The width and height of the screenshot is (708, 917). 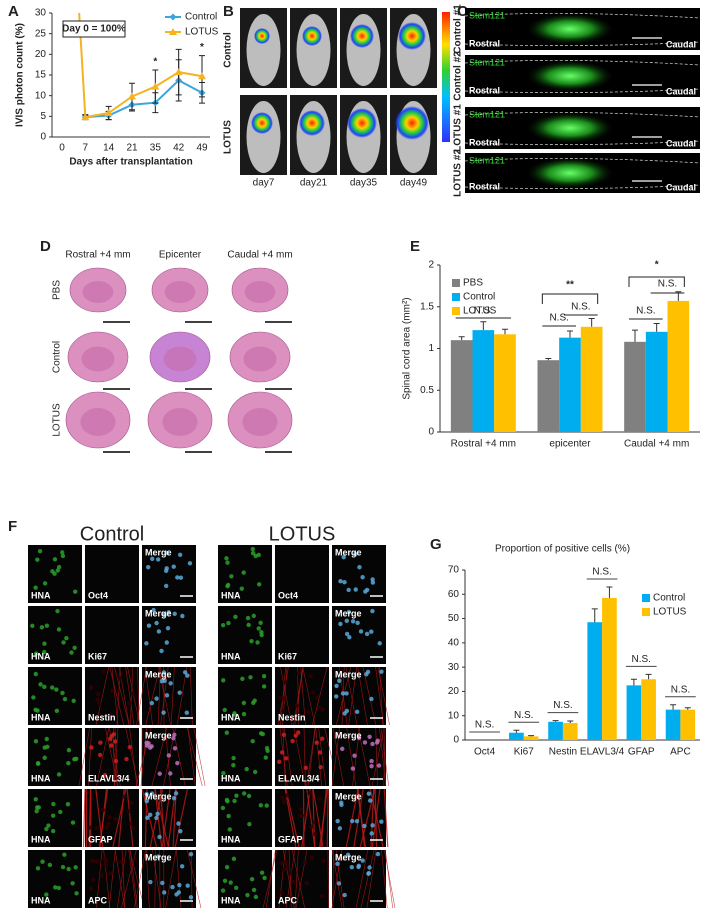 I want to click on stain-label: Ki67, so click(x=287, y=656).